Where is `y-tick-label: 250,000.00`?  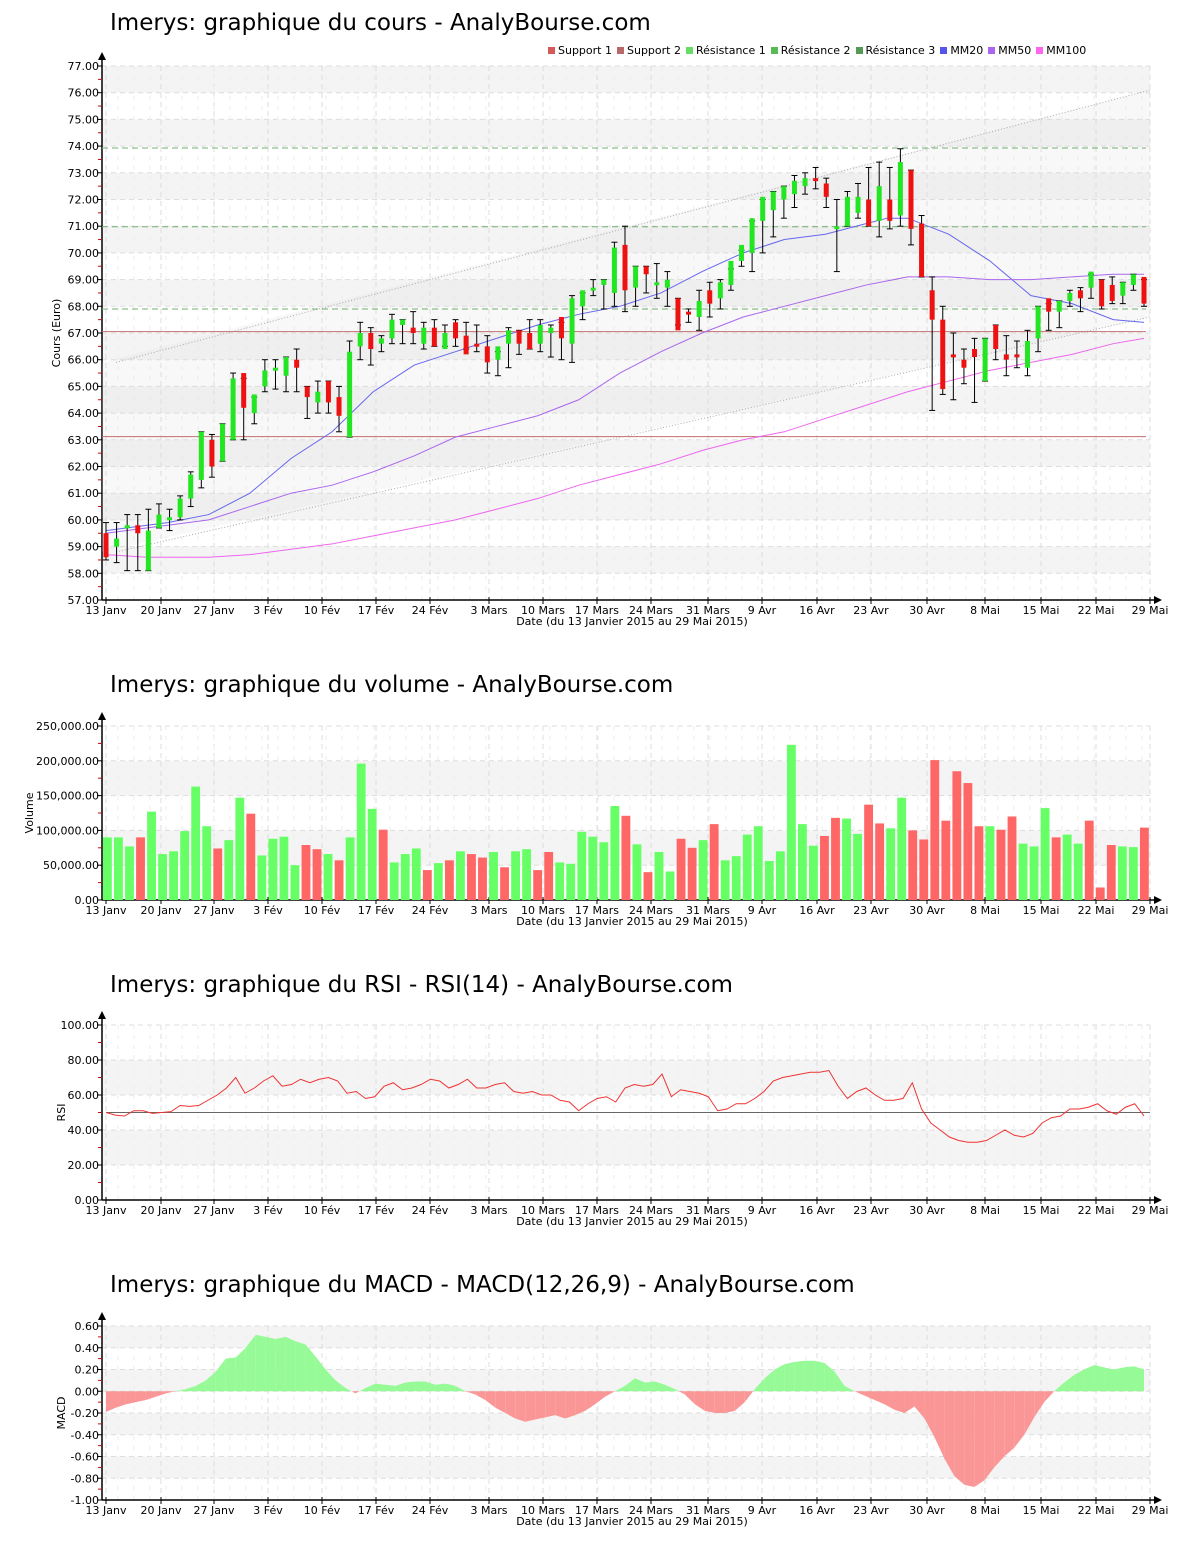 y-tick-label: 250,000.00 is located at coordinates (67, 726).